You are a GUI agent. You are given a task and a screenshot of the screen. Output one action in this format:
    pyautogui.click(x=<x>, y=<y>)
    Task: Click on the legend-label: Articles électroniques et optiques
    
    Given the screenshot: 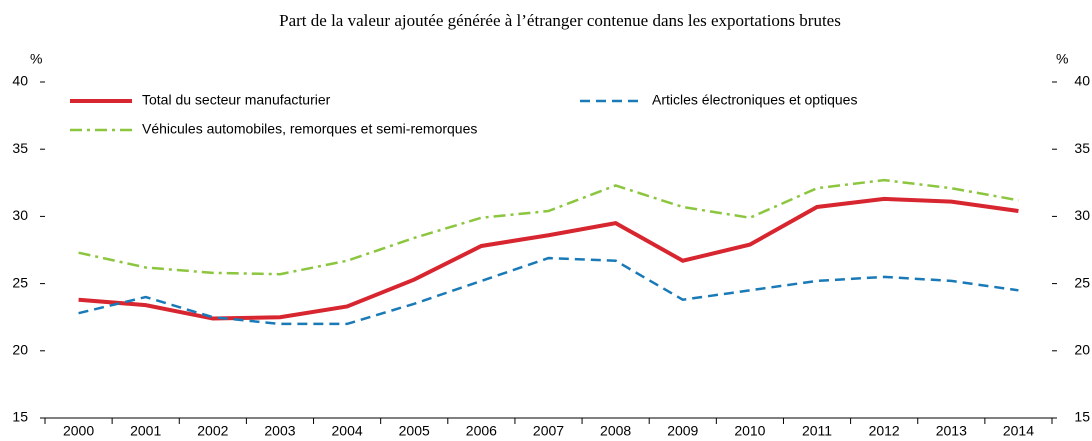 What is the action you would take?
    pyautogui.click(x=754, y=100)
    